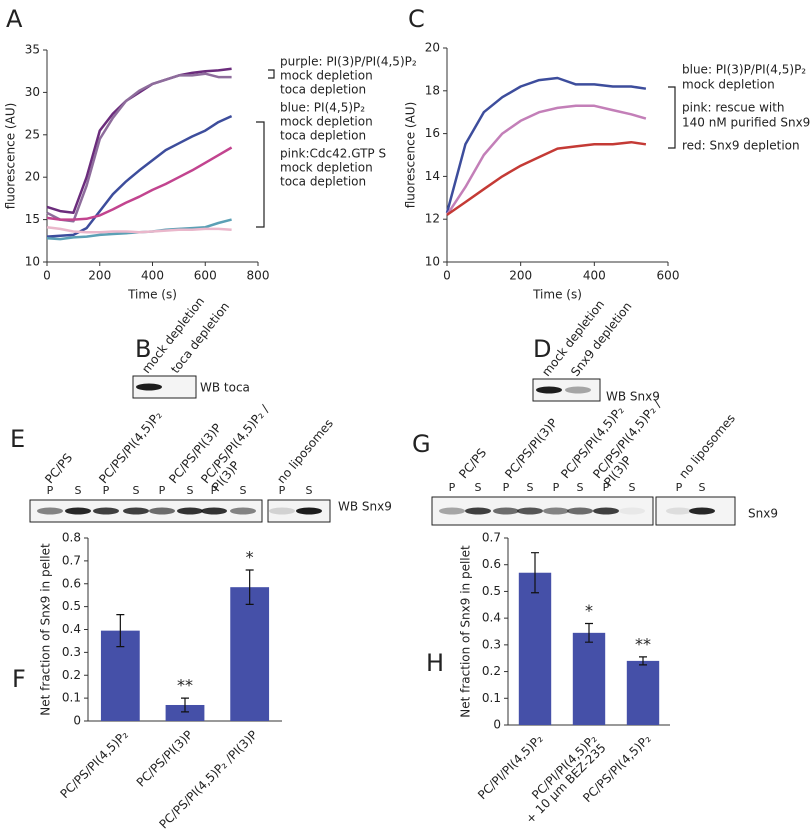 Image resolution: width=810 pixels, height=838 pixels. Describe the element at coordinates (432, 90) in the screenshot. I see `y-tick-label: 18` at that location.